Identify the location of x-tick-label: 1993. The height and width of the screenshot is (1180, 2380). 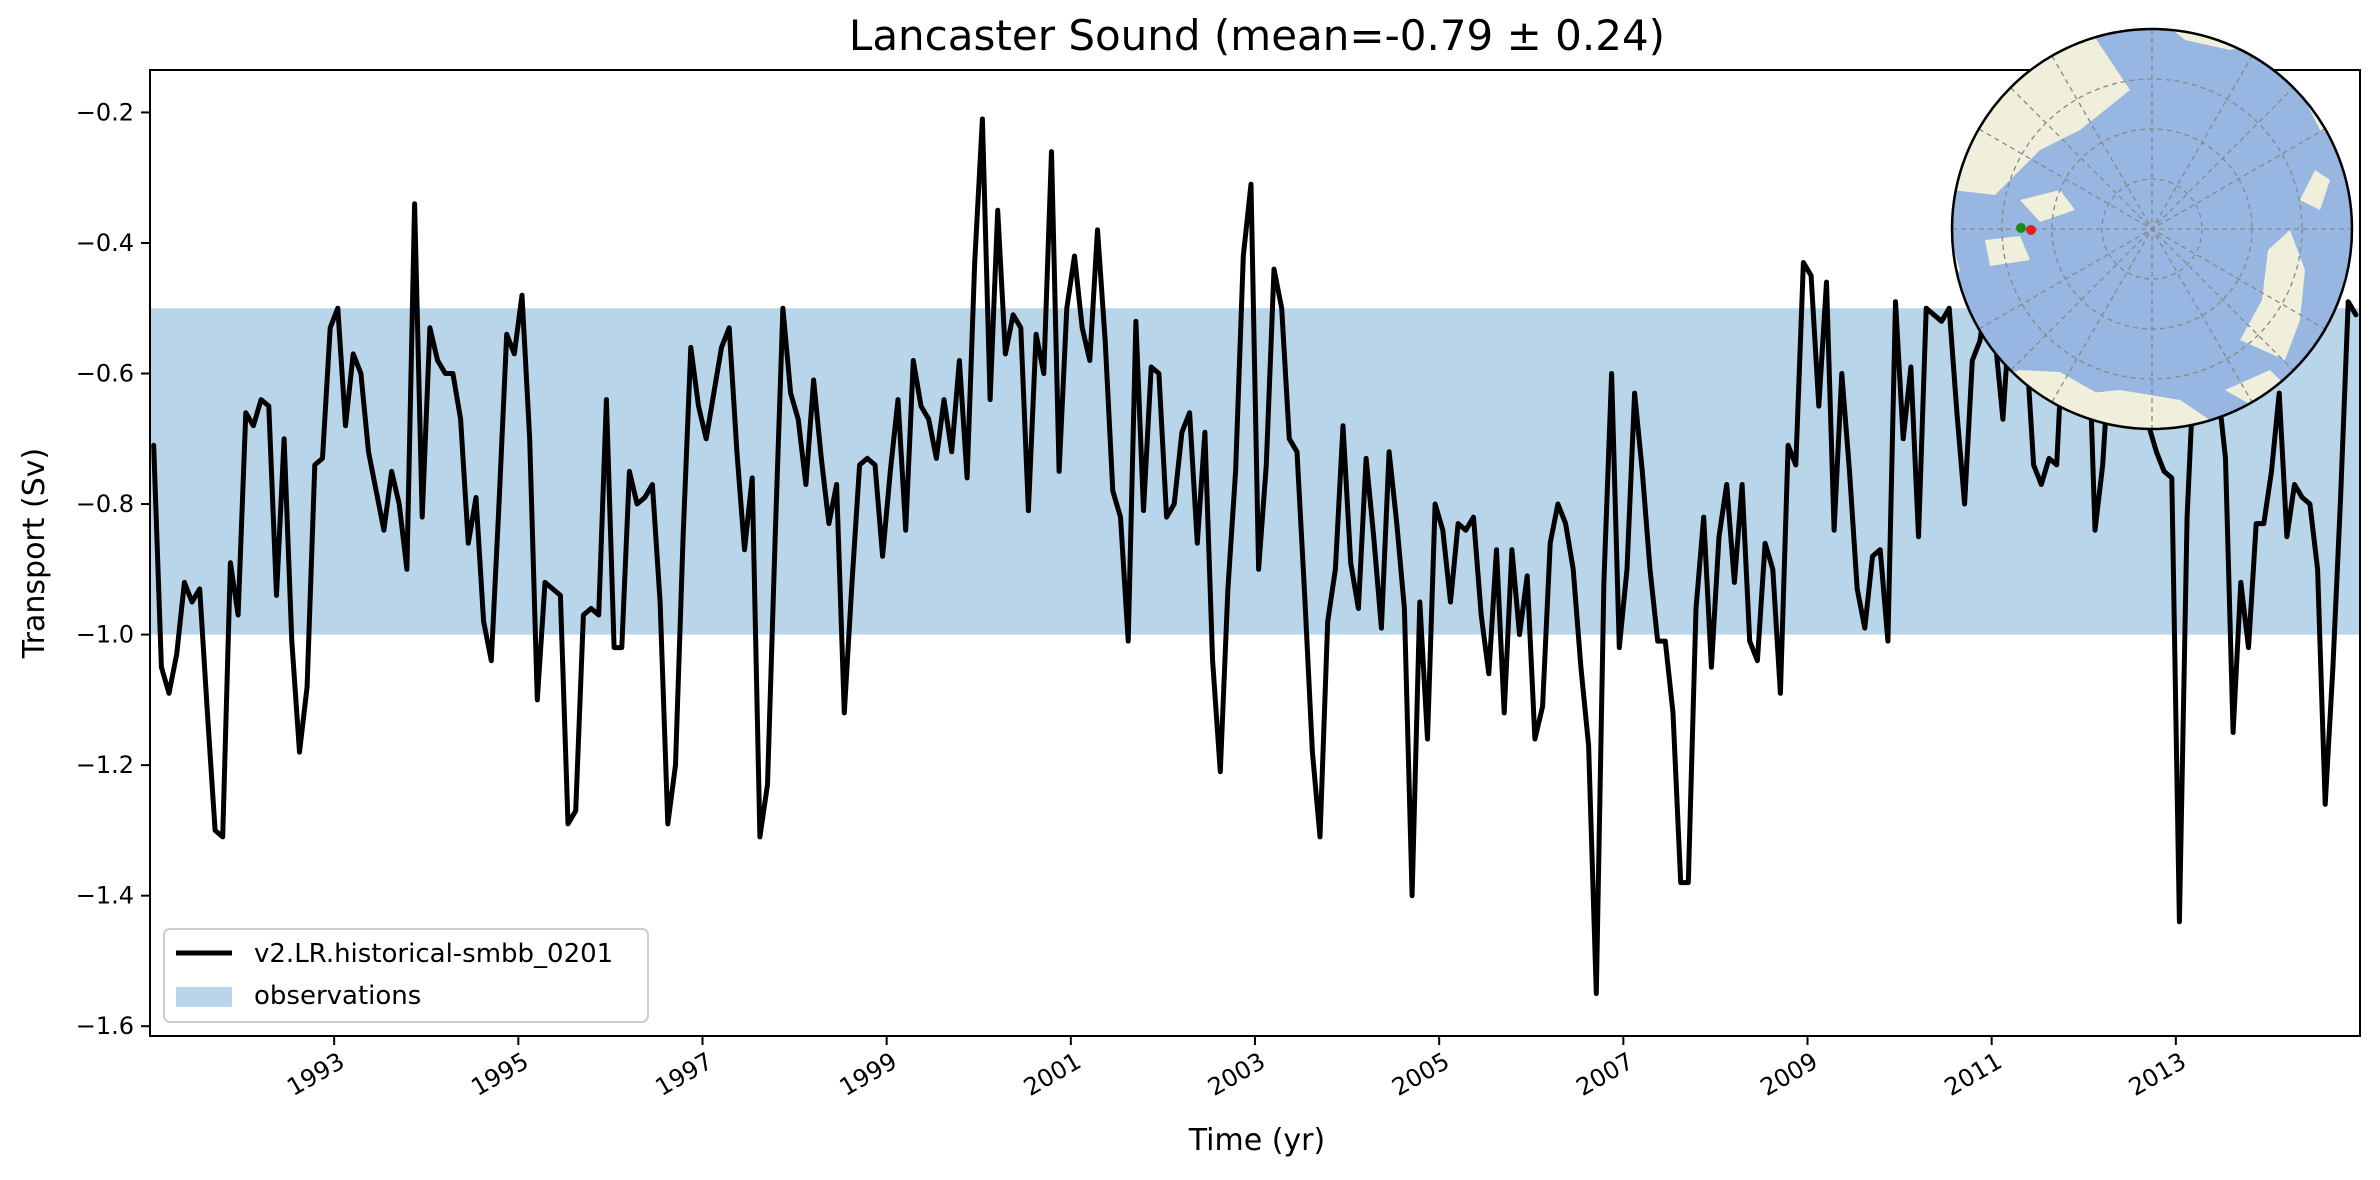
(315, 1074).